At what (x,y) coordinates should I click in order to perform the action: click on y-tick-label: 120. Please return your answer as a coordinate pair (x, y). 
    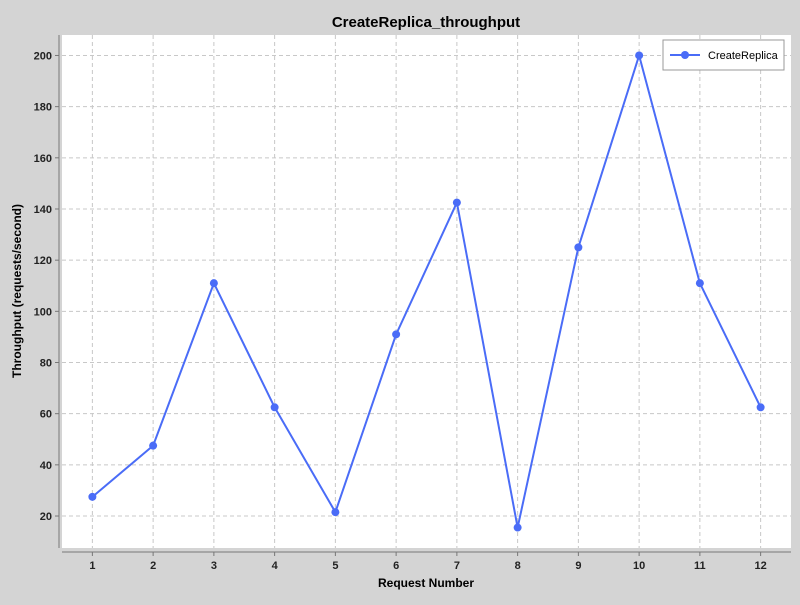
    Looking at the image, I should click on (43, 261).